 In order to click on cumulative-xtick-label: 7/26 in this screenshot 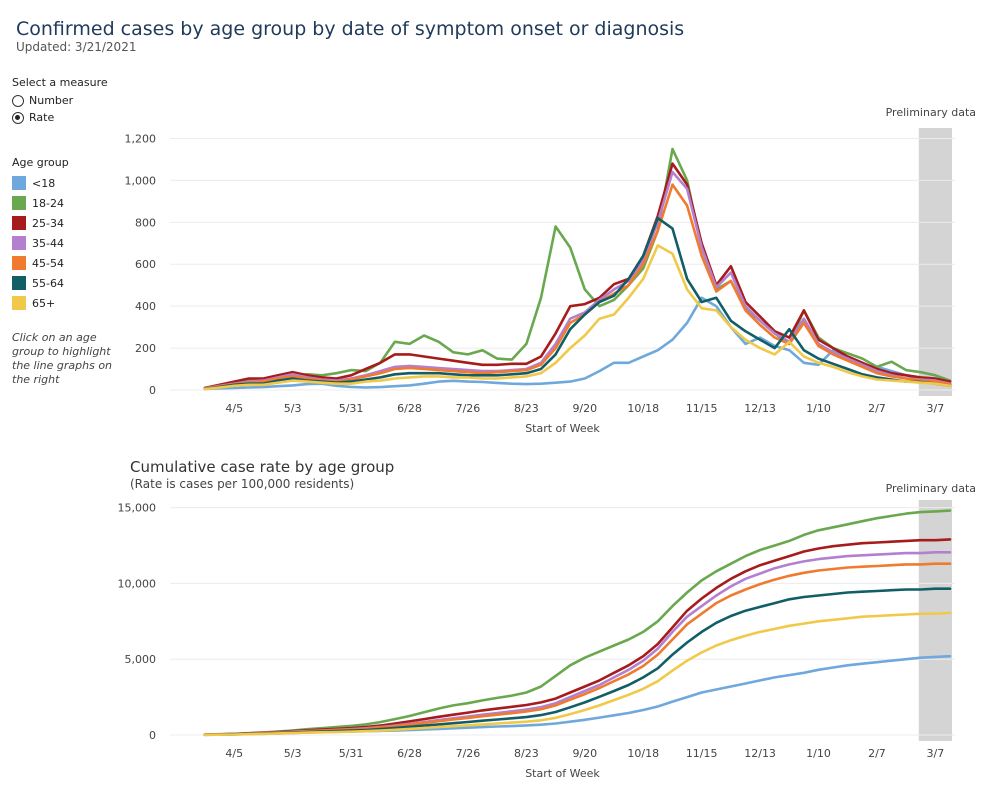, I will do `click(468, 753)`.